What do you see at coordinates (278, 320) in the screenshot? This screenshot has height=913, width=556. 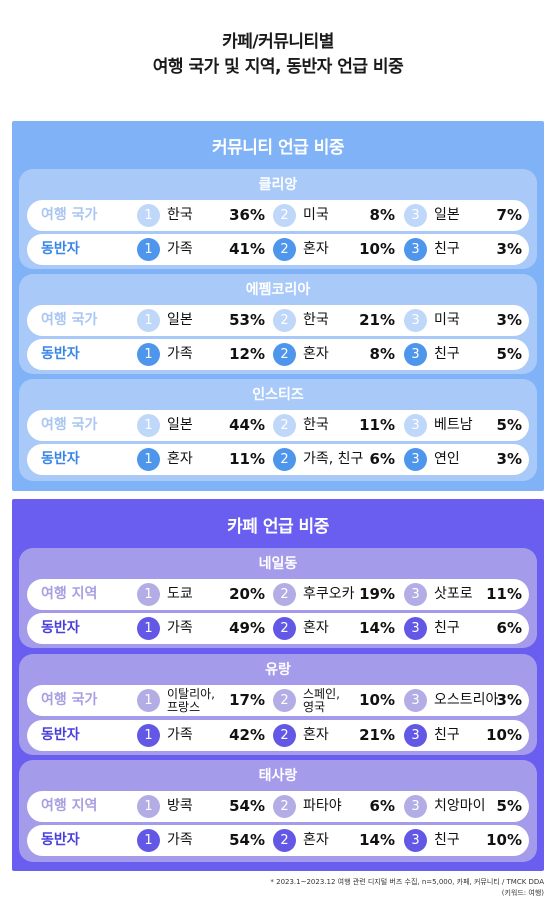 I see `row-travel-country: 여행 국가 1 일본 53% 2 한국 21% 3 미국 3%` at bounding box center [278, 320].